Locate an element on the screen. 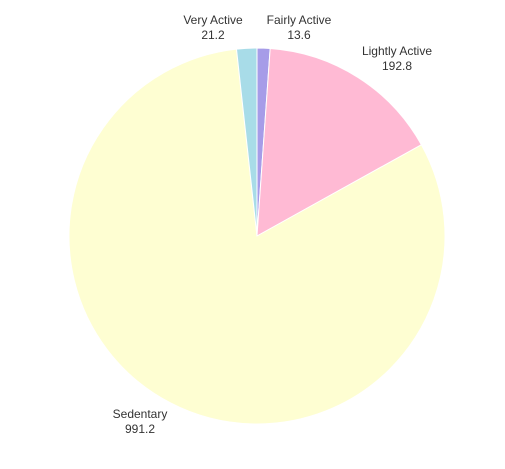  slice-label-very-active: Very Active is located at coordinates (213, 20).